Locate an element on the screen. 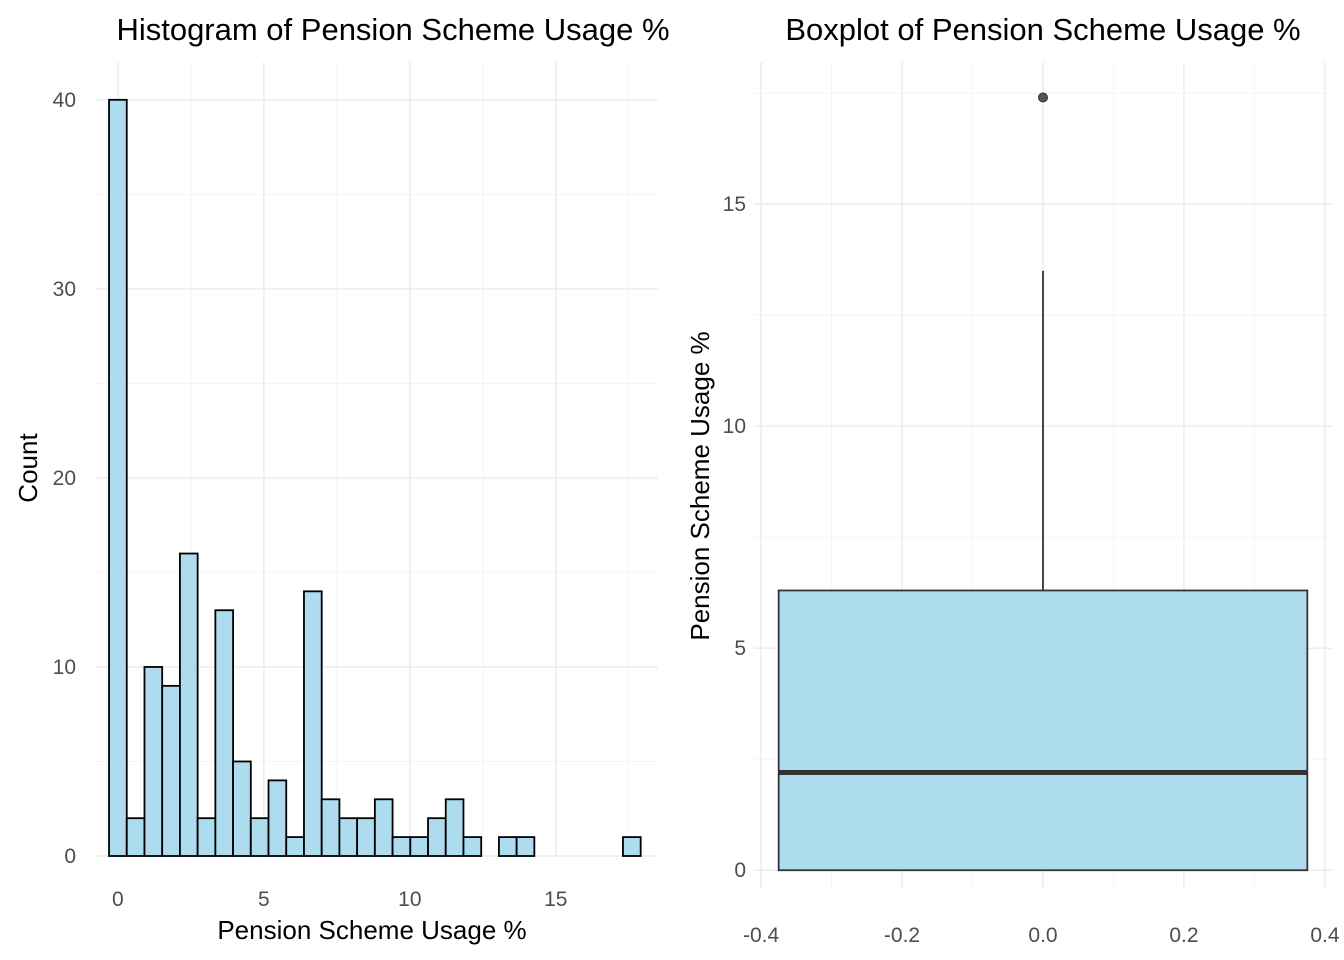 Image resolution: width=1344 pixels, height=960 pixels. histogram-x-axis-title: Pension Scheme Usage % is located at coordinates (371, 930).